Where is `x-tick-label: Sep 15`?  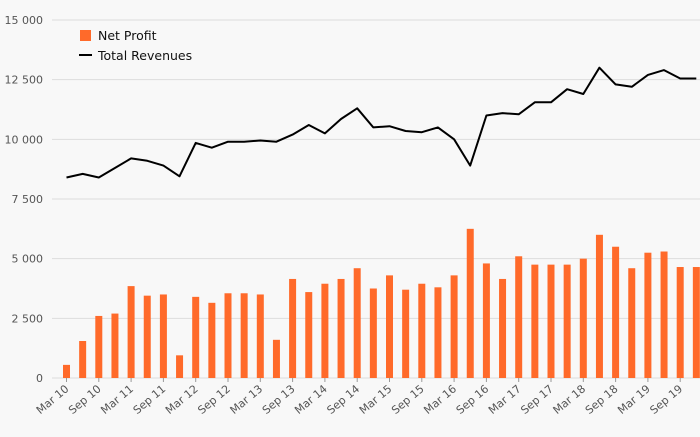
x-tick-label: Sep 15 is located at coordinates (408, 399).